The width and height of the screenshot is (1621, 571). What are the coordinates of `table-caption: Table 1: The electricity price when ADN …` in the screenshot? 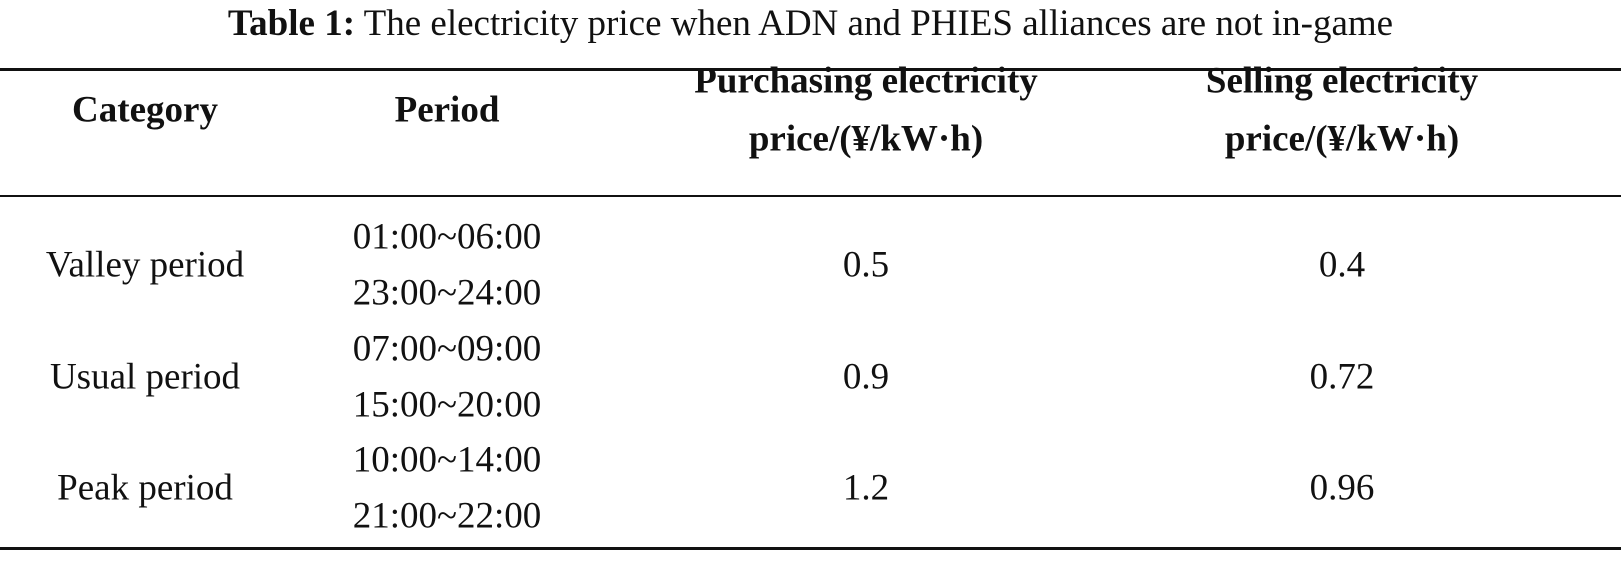 It's located at (810, 23).